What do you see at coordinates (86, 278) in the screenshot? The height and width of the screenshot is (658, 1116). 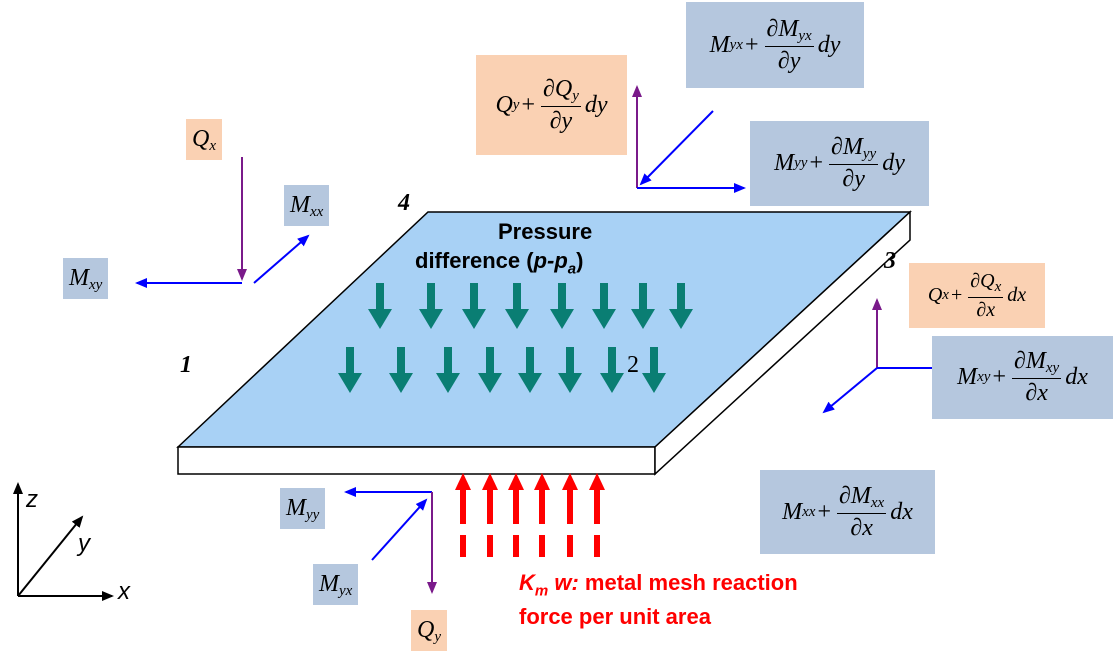 I see `mxy-left-label: Mxy` at bounding box center [86, 278].